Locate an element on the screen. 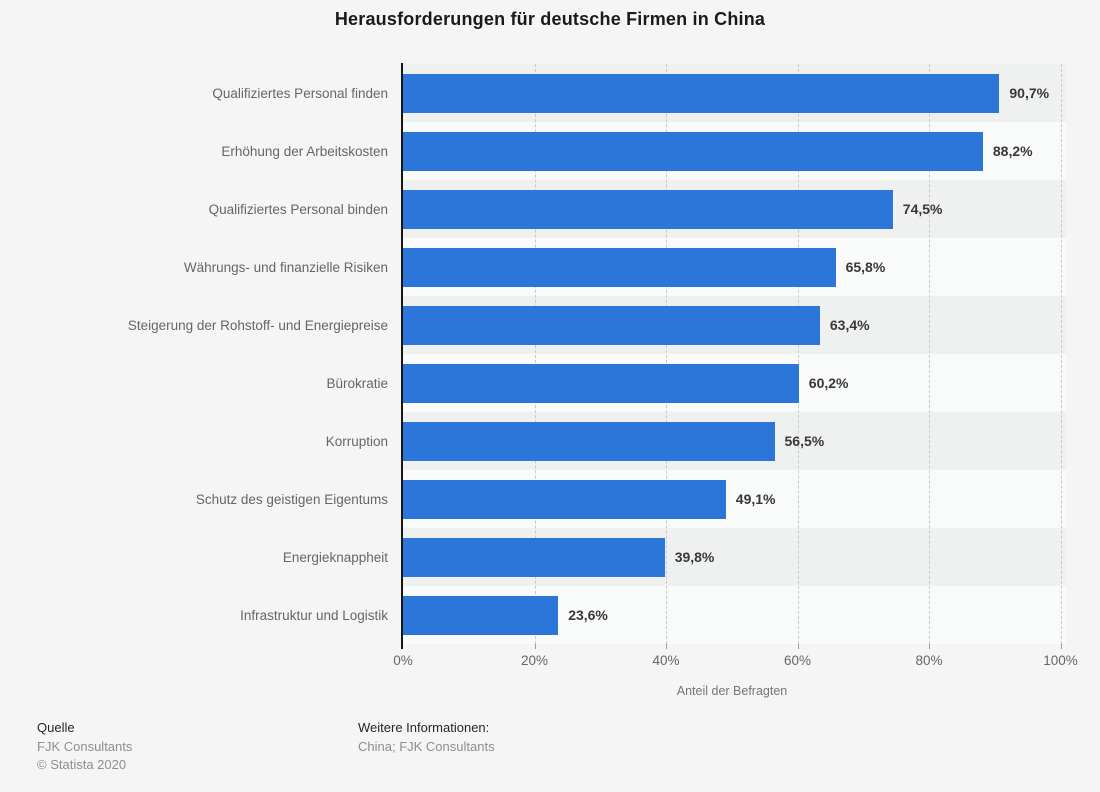  value-label: 90,7% is located at coordinates (1029, 93).